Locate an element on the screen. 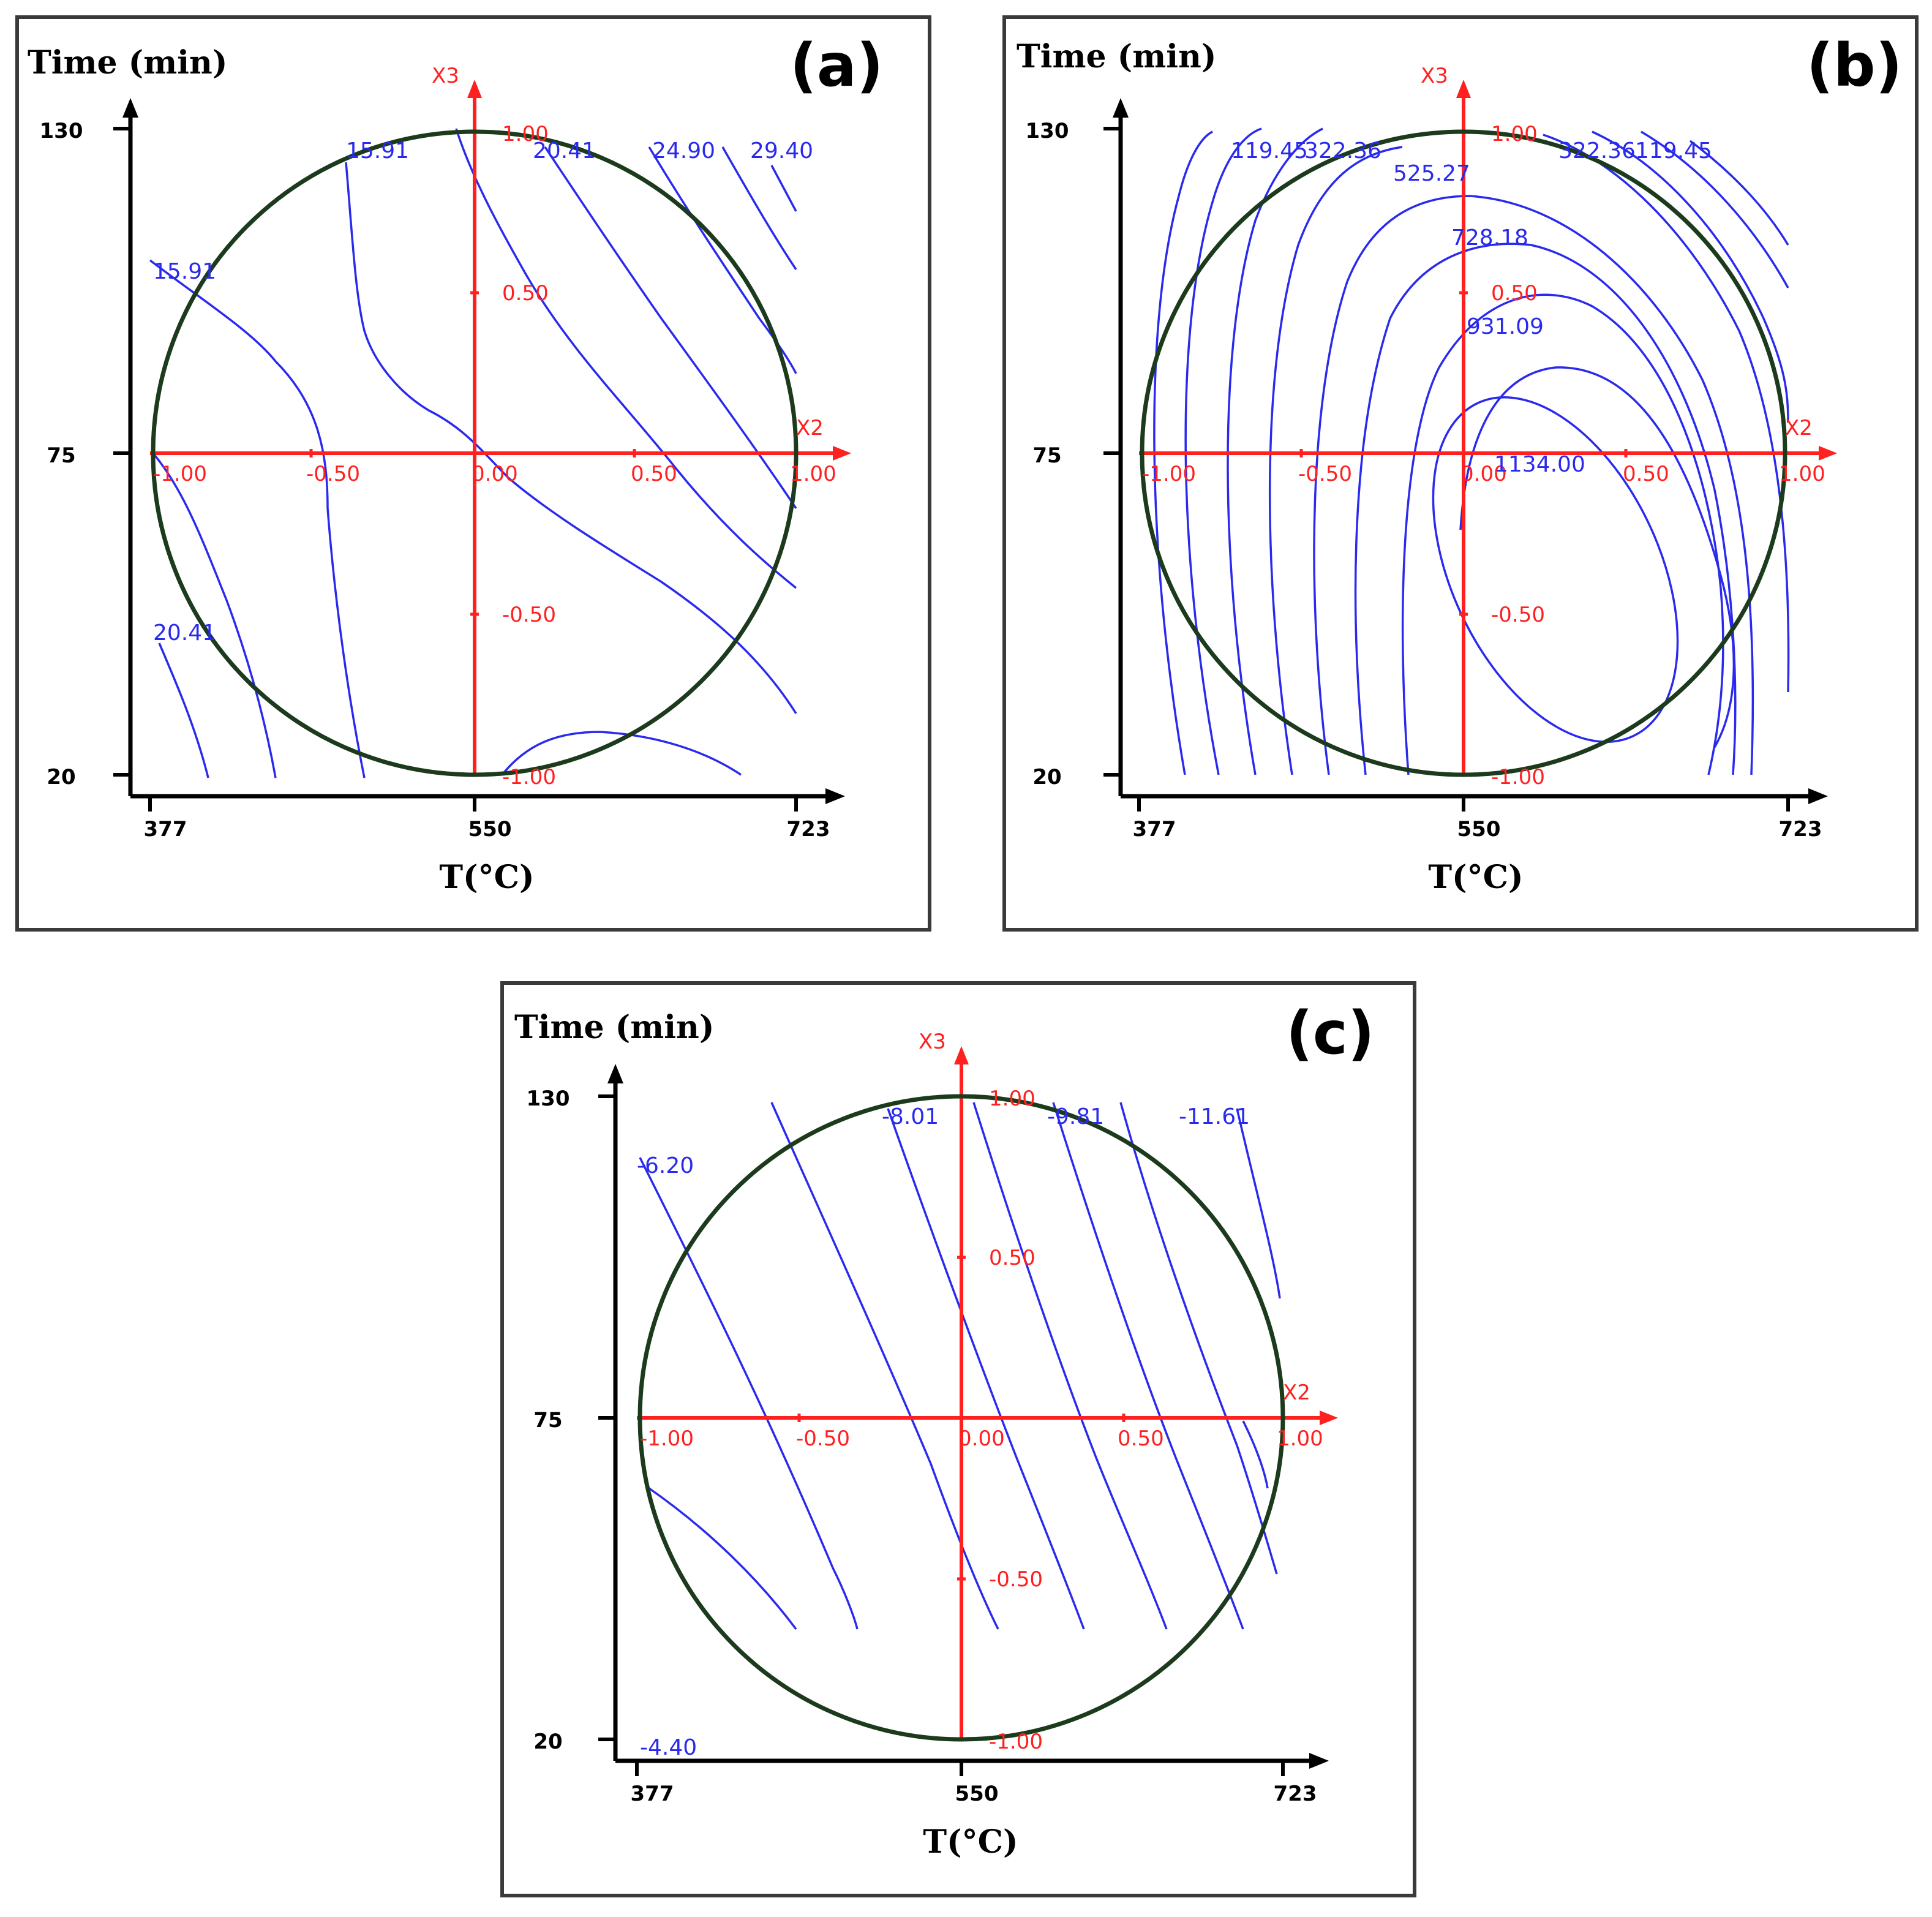  coded-c-x2-arrow is located at coordinates (1329, 1417).